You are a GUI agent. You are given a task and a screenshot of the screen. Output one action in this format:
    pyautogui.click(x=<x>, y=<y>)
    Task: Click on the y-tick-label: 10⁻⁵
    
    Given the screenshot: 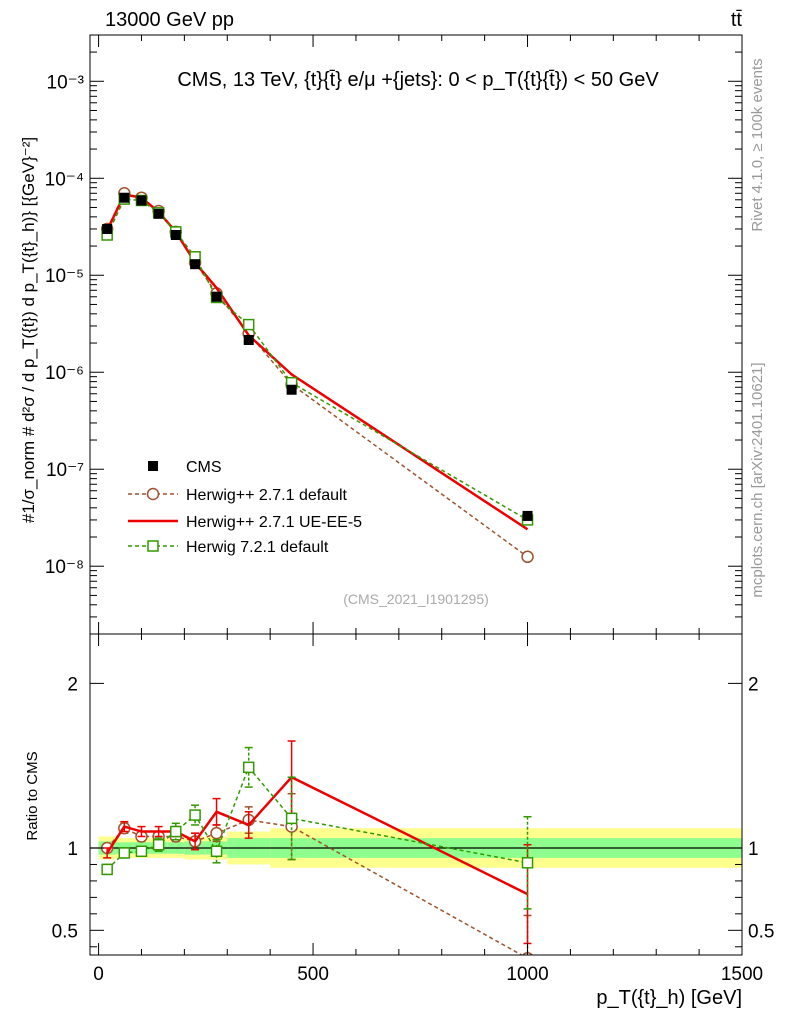 What is the action you would take?
    pyautogui.click(x=64, y=276)
    